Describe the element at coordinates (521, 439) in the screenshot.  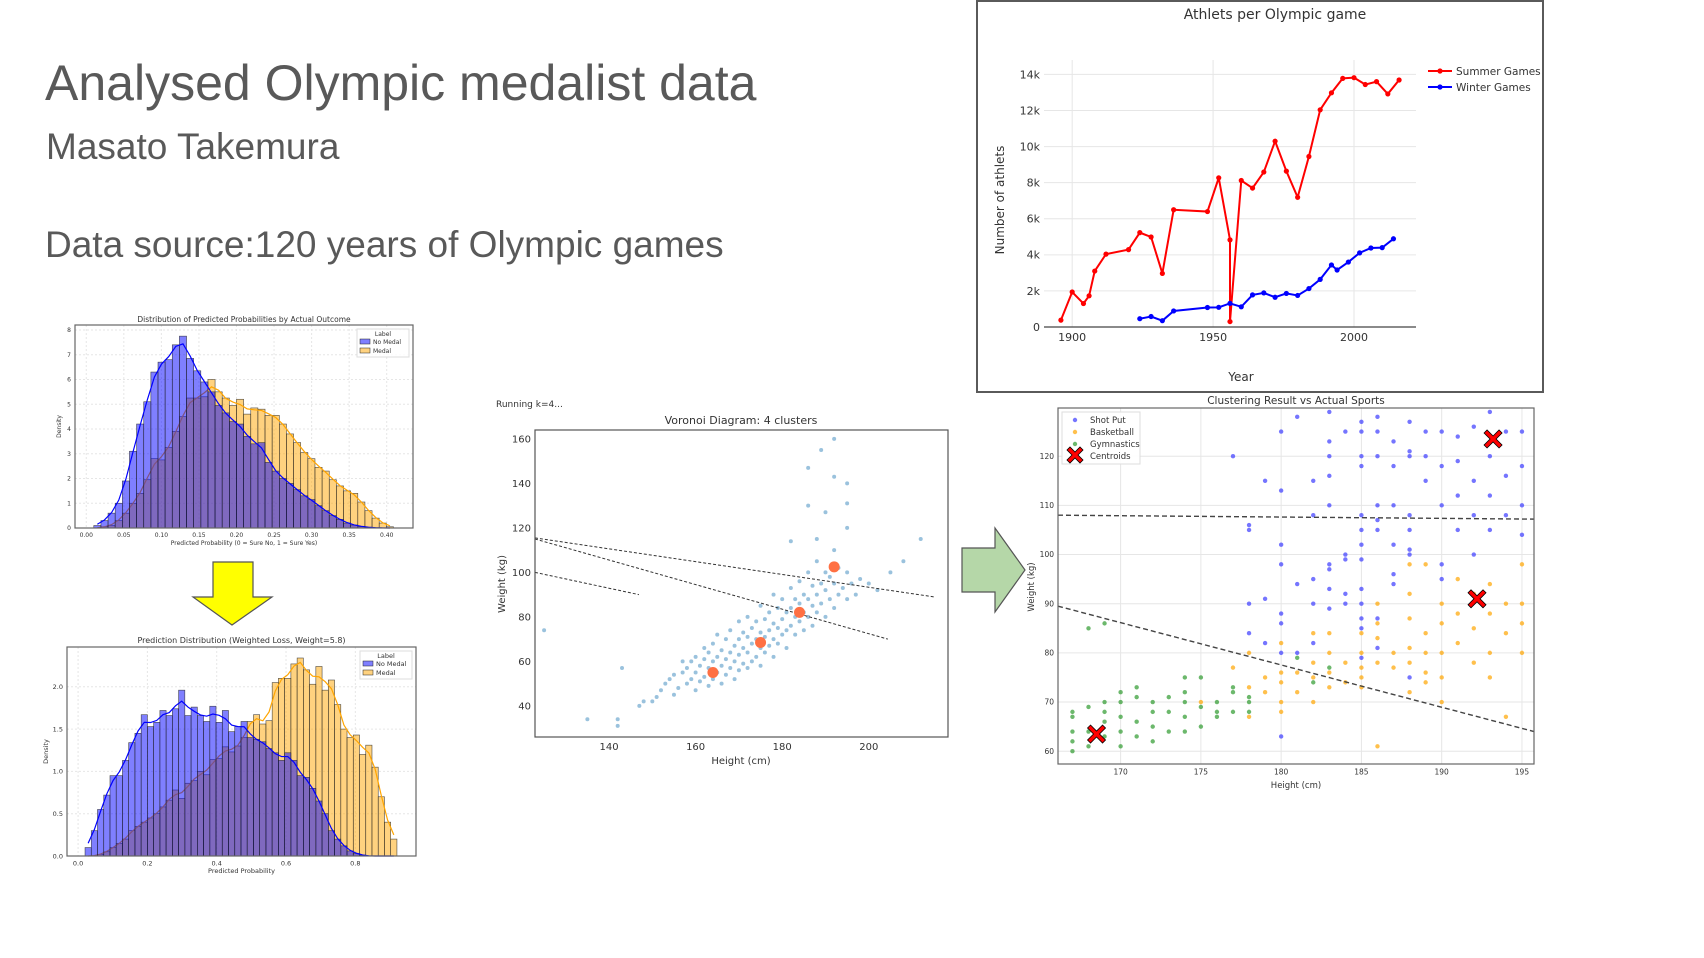
I see `y-tick-label: 160` at that location.